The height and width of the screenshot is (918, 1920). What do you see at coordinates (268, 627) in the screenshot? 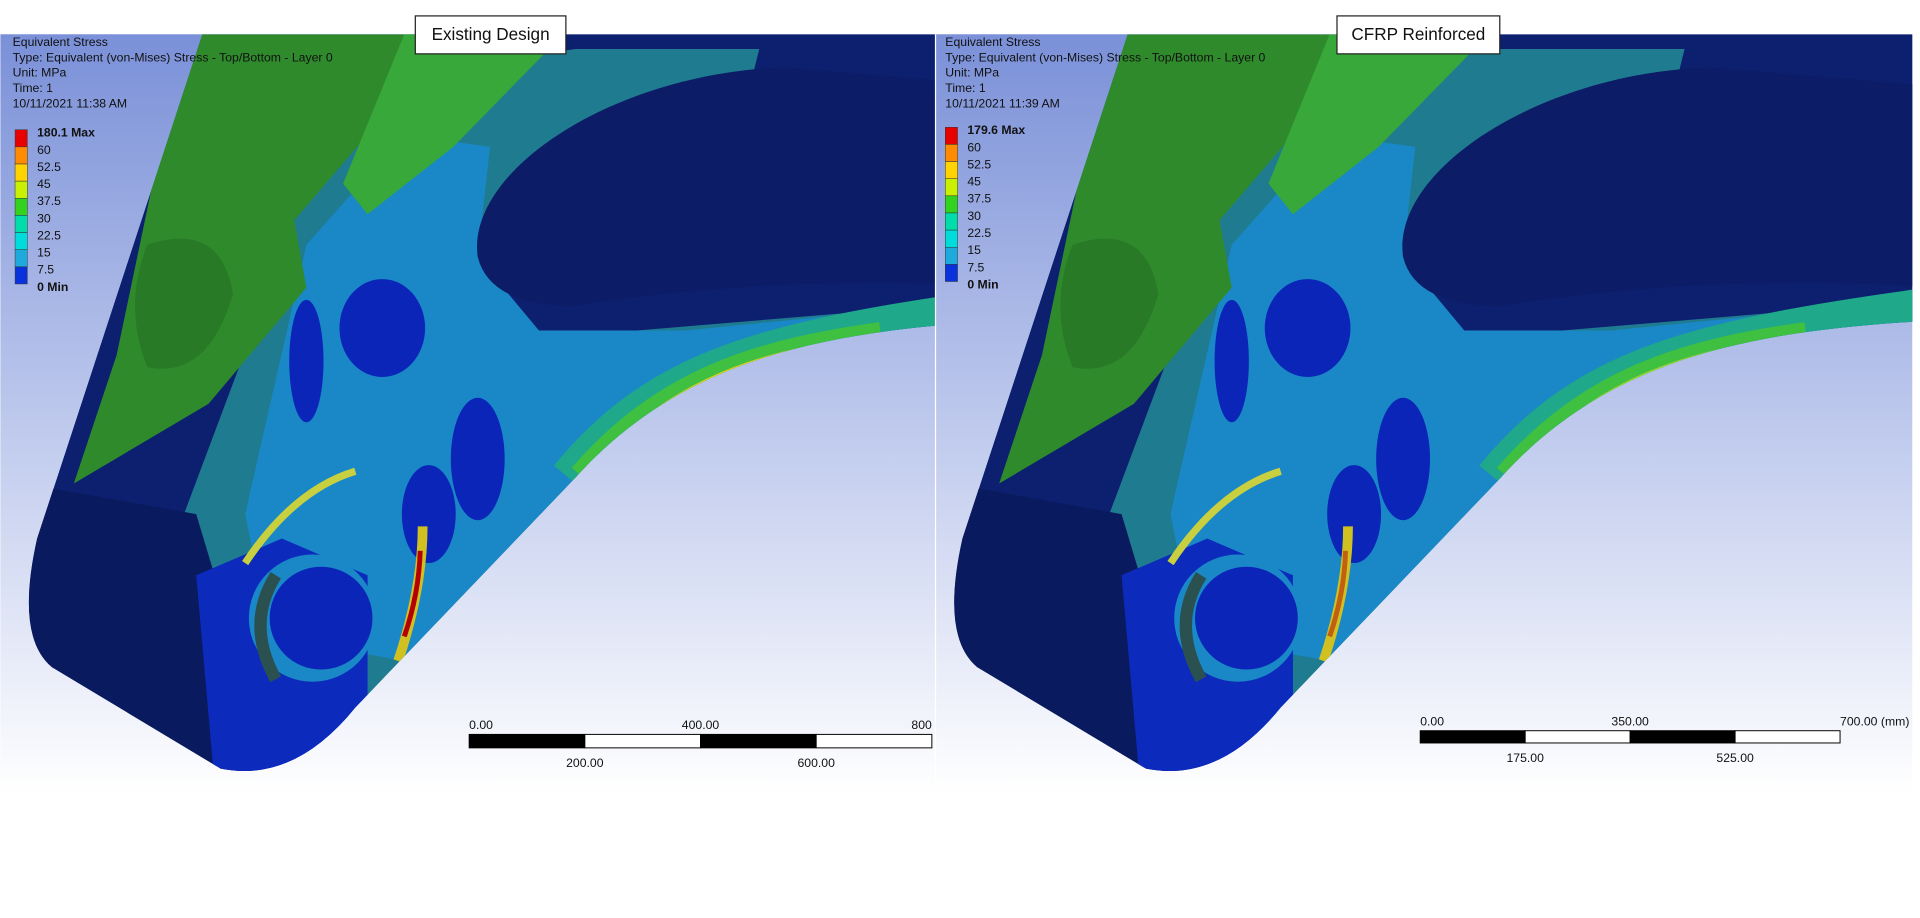
I see `bore-edge` at bounding box center [268, 627].